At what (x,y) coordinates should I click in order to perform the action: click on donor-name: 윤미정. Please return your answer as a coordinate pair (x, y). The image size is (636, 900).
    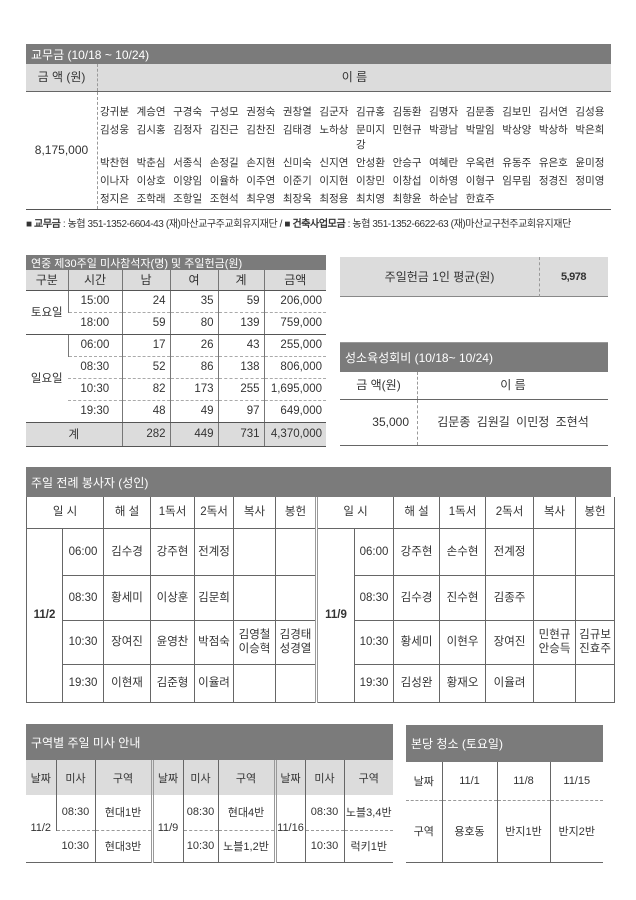
    Looking at the image, I should click on (590, 163).